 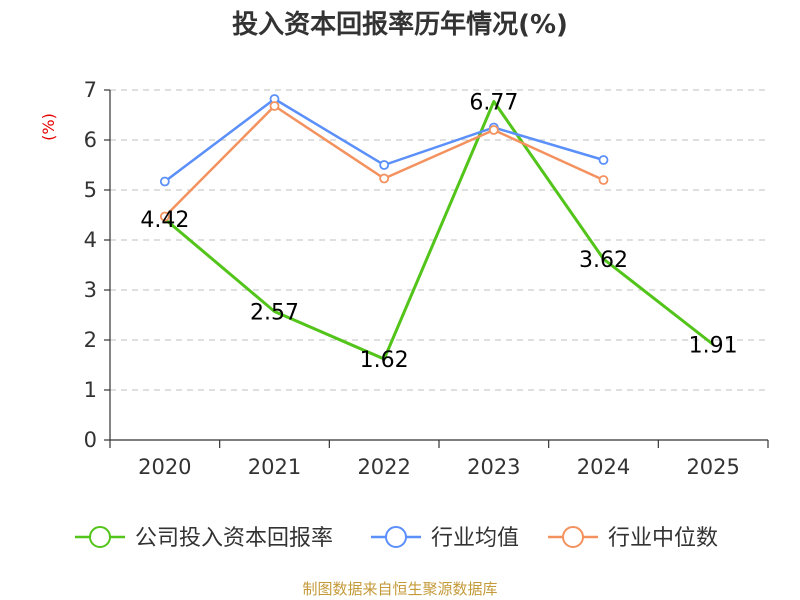 What do you see at coordinates (234, 538) in the screenshot?
I see `legend-label-0: 公司投入资本回报率` at bounding box center [234, 538].